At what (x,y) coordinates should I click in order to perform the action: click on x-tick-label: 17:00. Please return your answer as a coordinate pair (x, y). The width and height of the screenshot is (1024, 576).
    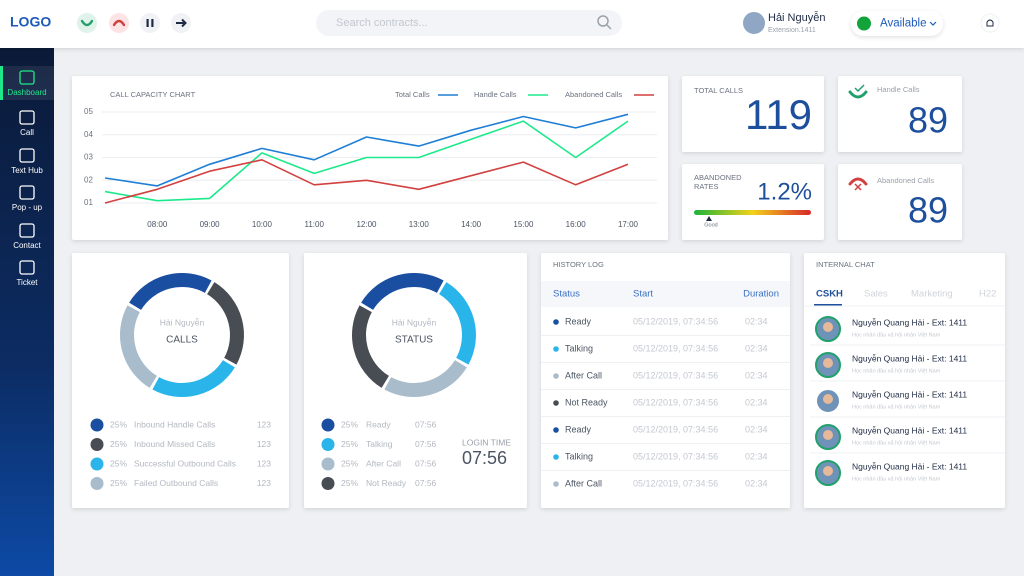
    Looking at the image, I should click on (628, 224).